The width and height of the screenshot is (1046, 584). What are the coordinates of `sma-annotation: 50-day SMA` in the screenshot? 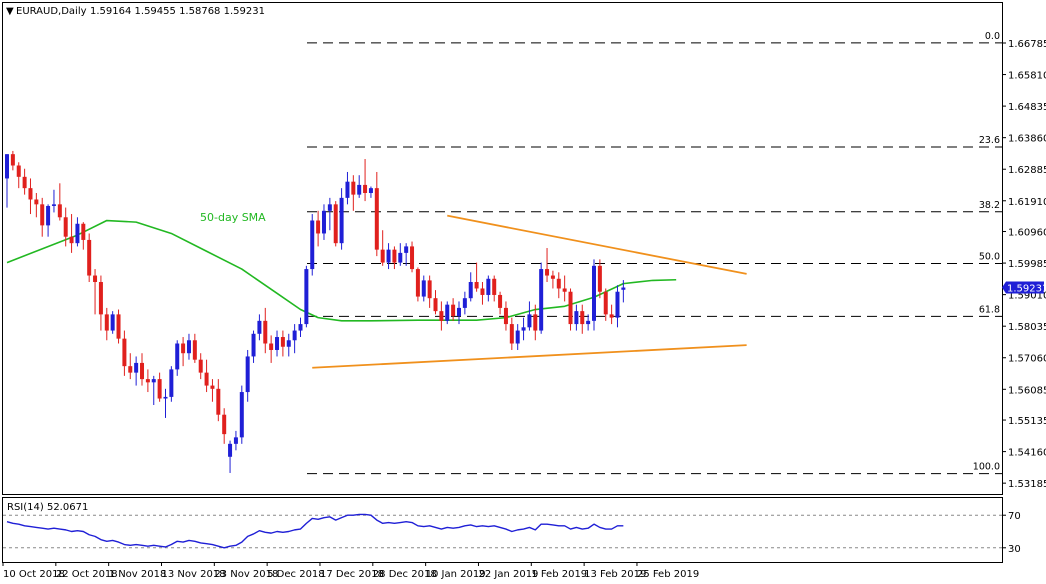 It's located at (233, 217).